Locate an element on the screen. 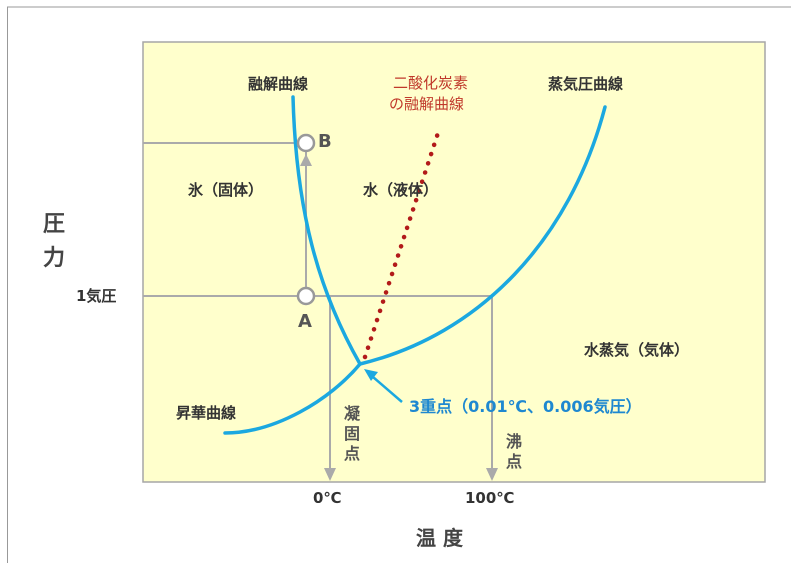  freezing-arrowhead is located at coordinates (330, 474).